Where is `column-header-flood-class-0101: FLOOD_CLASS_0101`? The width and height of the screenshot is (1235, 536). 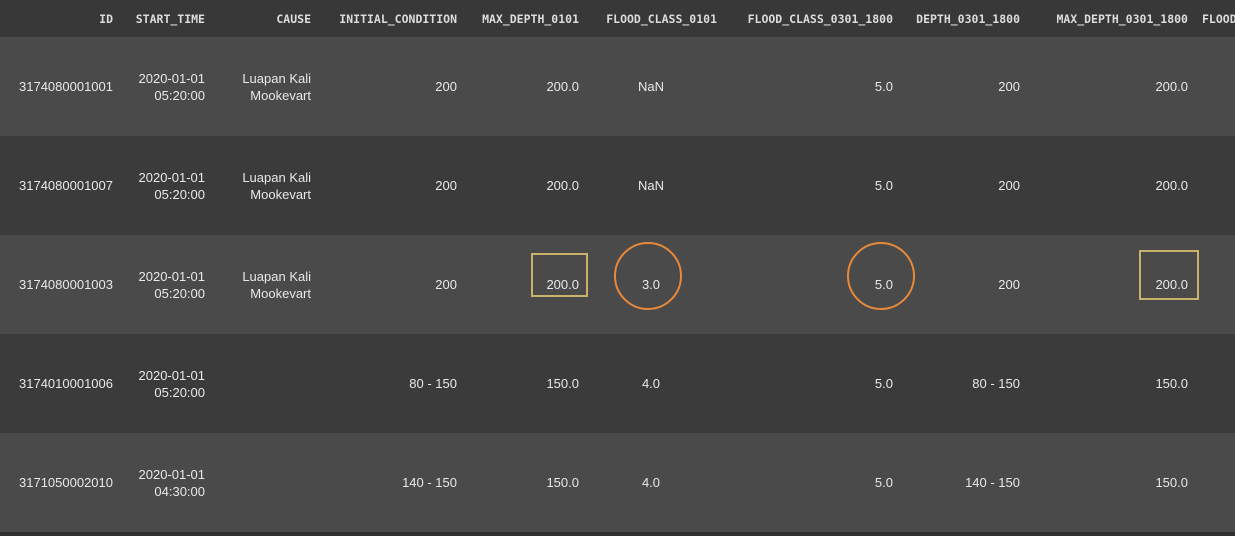 column-header-flood-class-0101: FLOOD_CLASS_0101 is located at coordinates (661, 18).